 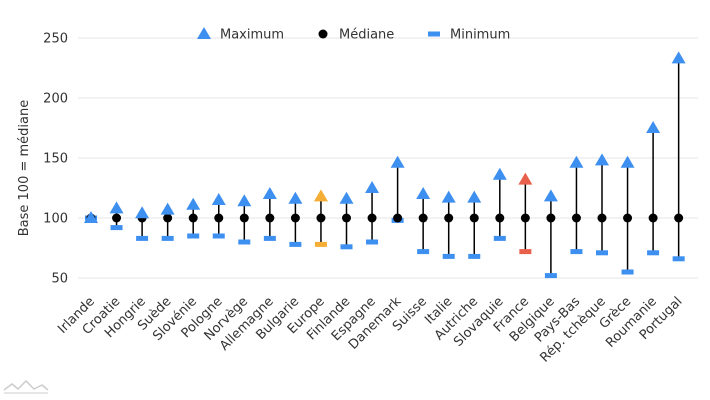 What do you see at coordinates (434, 34) in the screenshot?
I see `legend-minimum-icon` at bounding box center [434, 34].